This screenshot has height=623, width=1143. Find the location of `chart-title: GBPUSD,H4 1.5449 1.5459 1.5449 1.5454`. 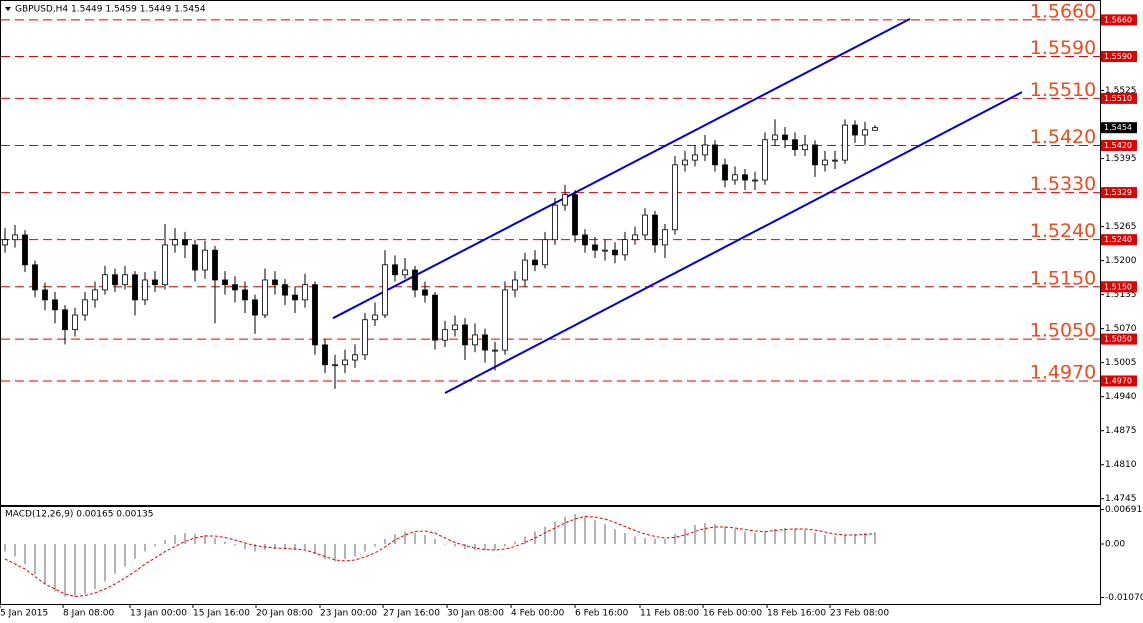

chart-title: GBPUSD,H4 1.5449 1.5459 1.5449 1.5454 is located at coordinates (110, 10).